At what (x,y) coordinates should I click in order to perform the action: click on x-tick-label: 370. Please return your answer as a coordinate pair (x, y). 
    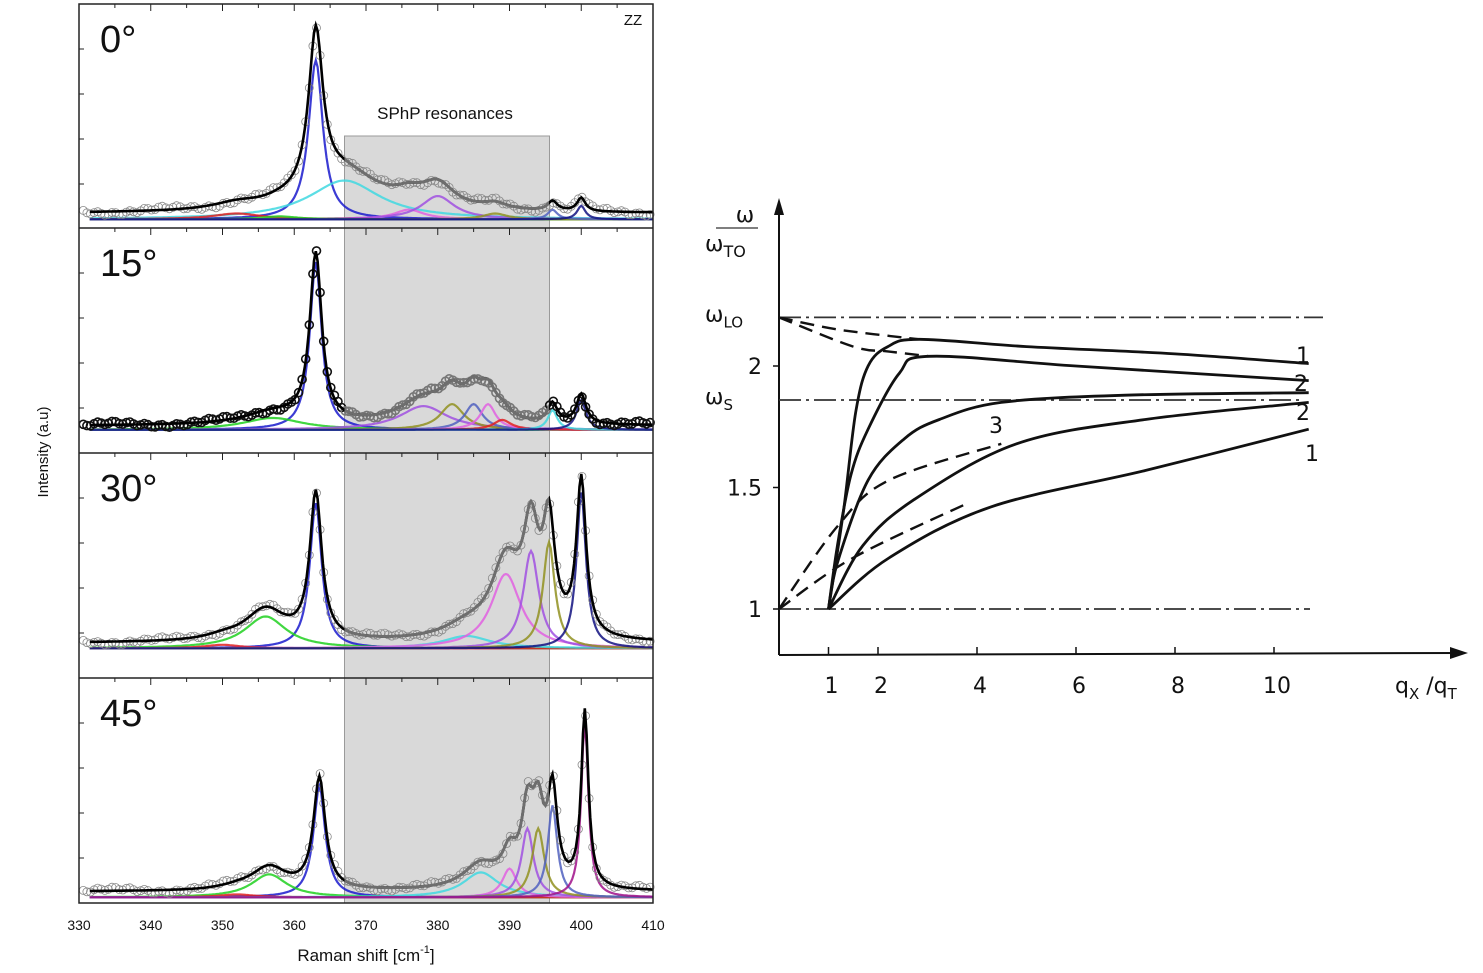
    Looking at the image, I should click on (366, 925).